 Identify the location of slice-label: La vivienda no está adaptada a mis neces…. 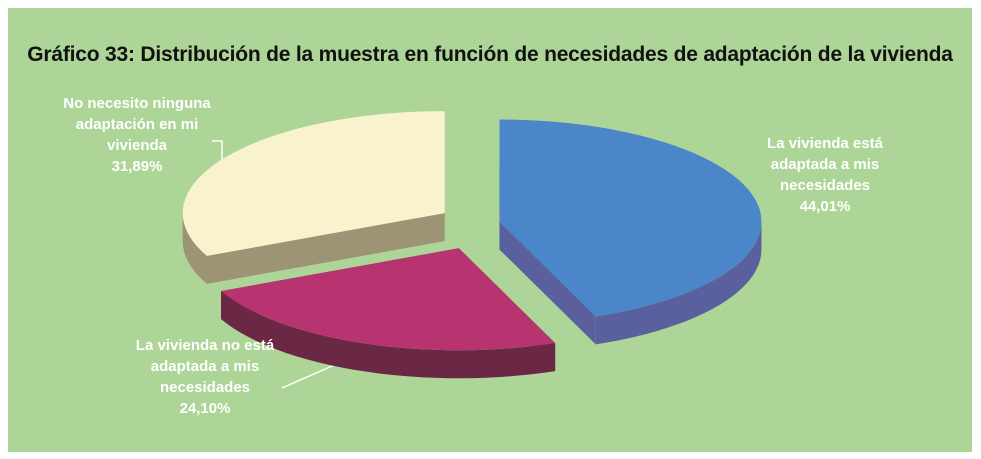
(205, 377).